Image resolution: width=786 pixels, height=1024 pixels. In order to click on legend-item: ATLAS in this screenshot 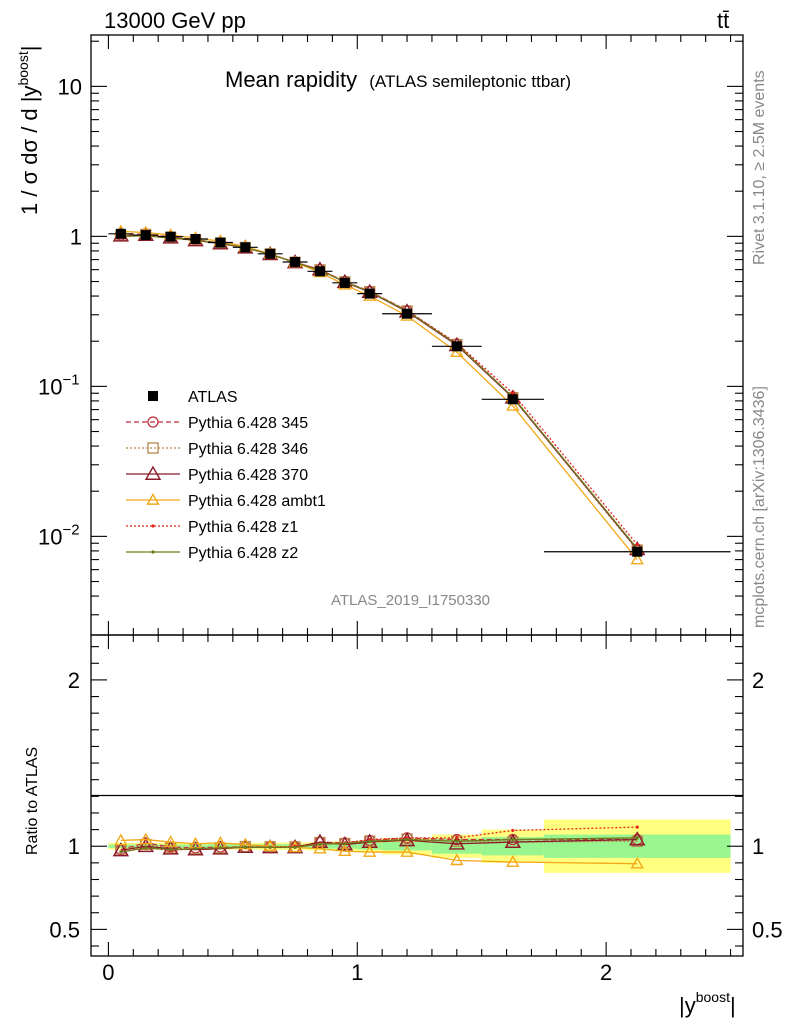, I will do `click(193, 397)`.